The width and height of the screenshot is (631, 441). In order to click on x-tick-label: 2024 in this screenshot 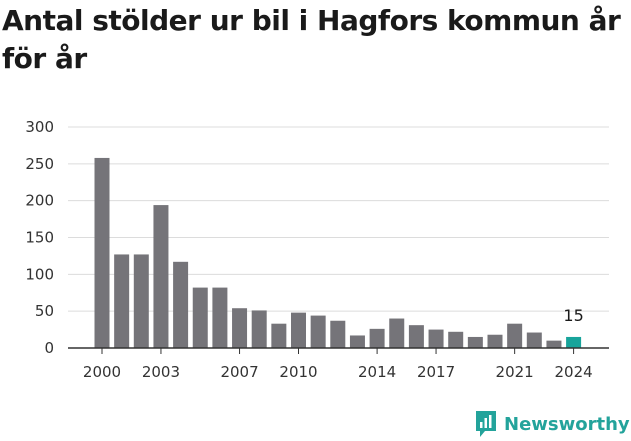, I will do `click(574, 372)`.